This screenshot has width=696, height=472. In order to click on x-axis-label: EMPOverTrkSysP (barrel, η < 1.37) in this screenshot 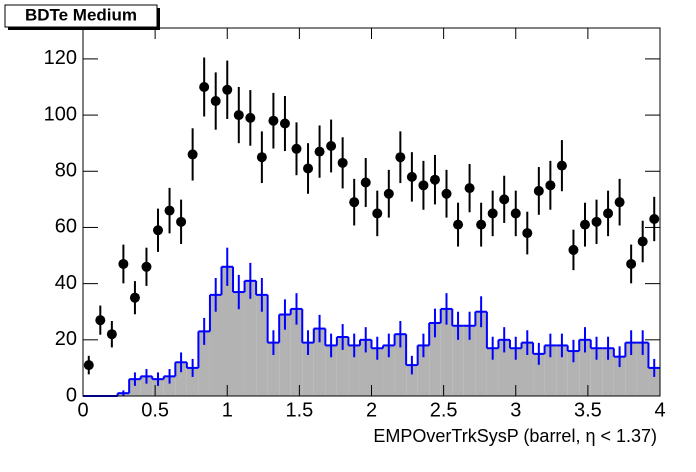, I will do `click(515, 436)`.